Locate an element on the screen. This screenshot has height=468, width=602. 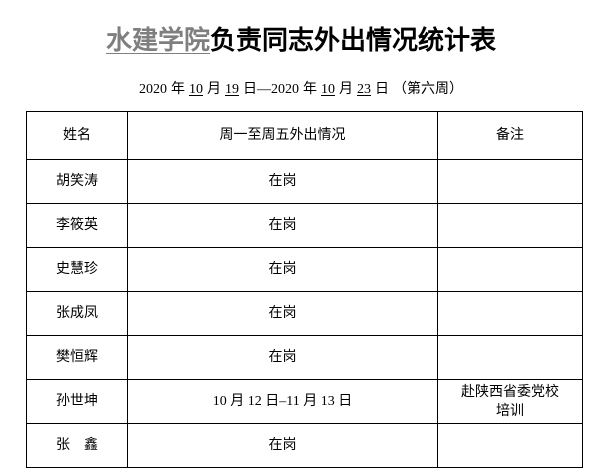
subtitle-year-char-2: 年 is located at coordinates (310, 89).